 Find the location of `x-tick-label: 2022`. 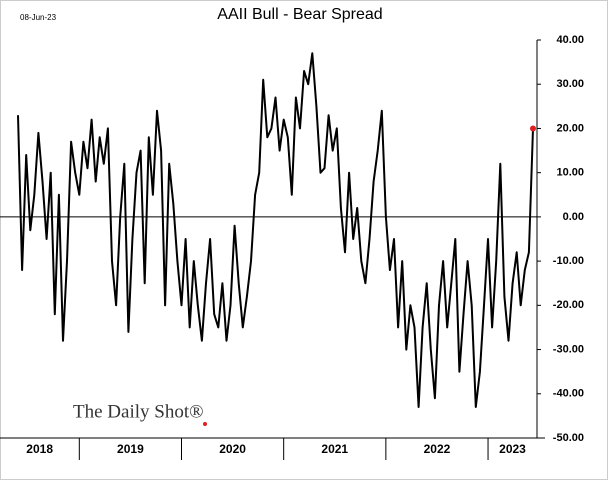

x-tick-label: 2022 is located at coordinates (437, 449).